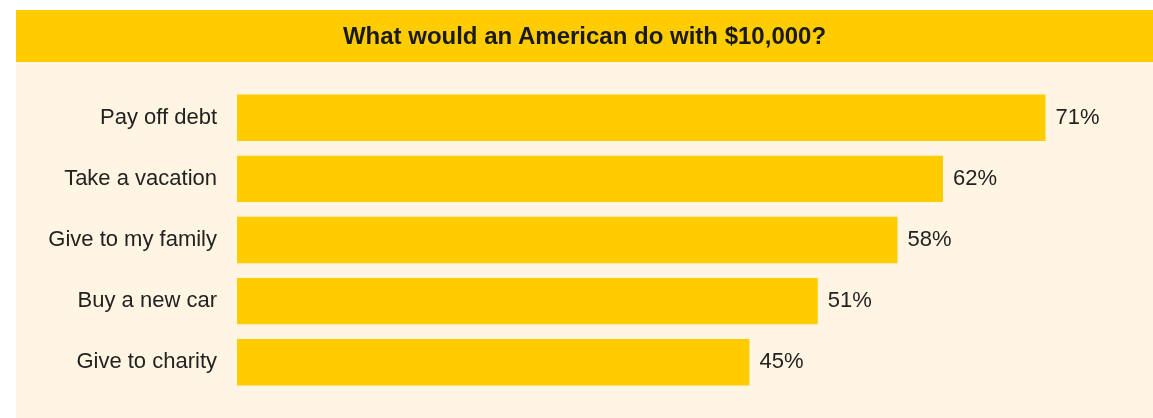  I want to click on data-label: 62%, so click(975, 177).